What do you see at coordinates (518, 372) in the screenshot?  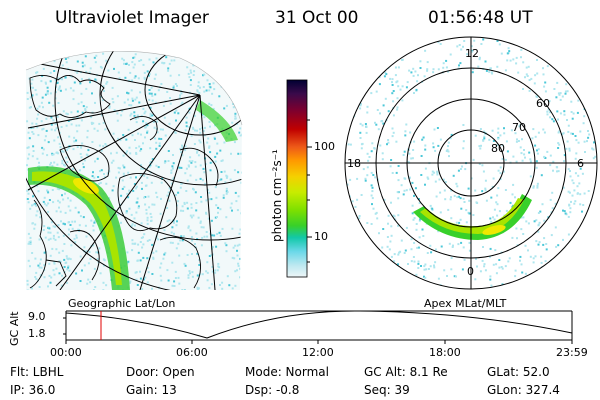 I see `status-glat: GLat: 52.0` at bounding box center [518, 372].